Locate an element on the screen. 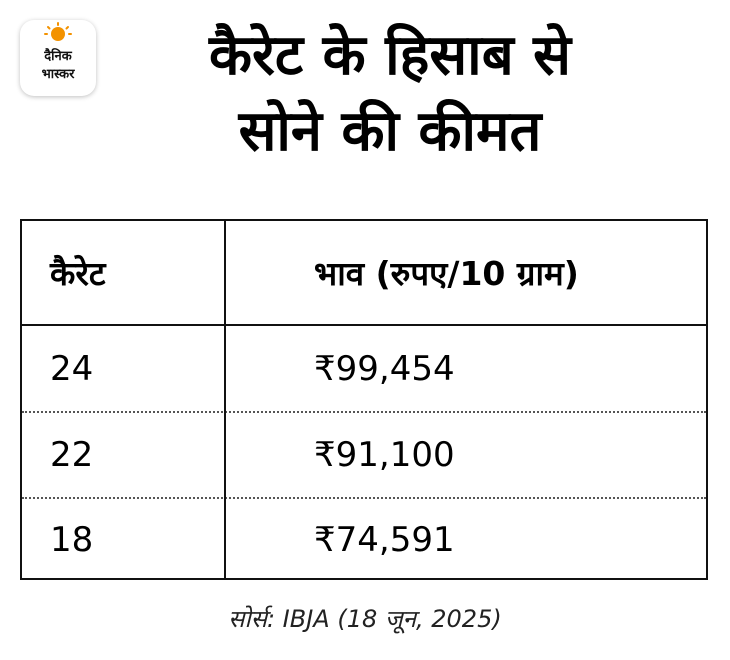 This screenshot has height=660, width=730. carat-cell: 18 is located at coordinates (72, 539).